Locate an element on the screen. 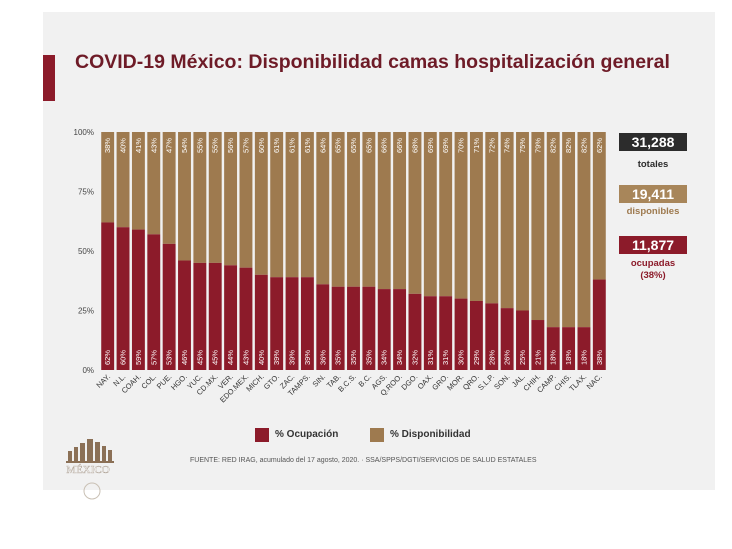  data-label-disponibilidad: 72% is located at coordinates (491, 145).